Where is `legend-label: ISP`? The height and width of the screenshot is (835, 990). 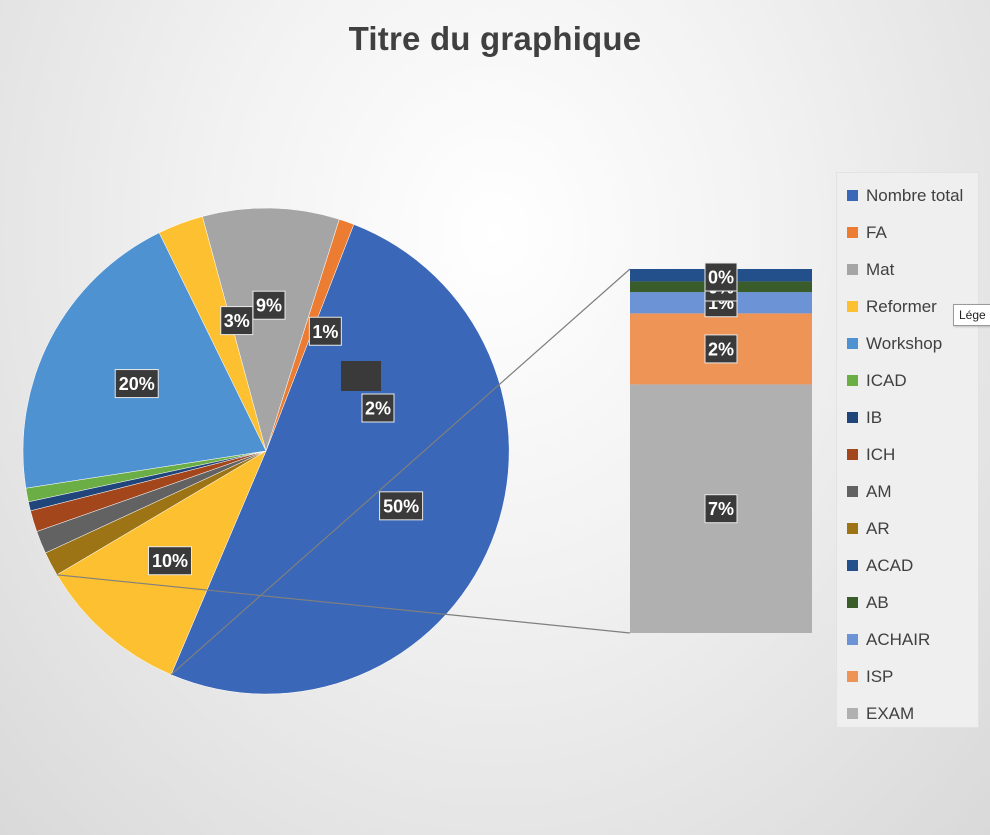 legend-label: ISP is located at coordinates (880, 676).